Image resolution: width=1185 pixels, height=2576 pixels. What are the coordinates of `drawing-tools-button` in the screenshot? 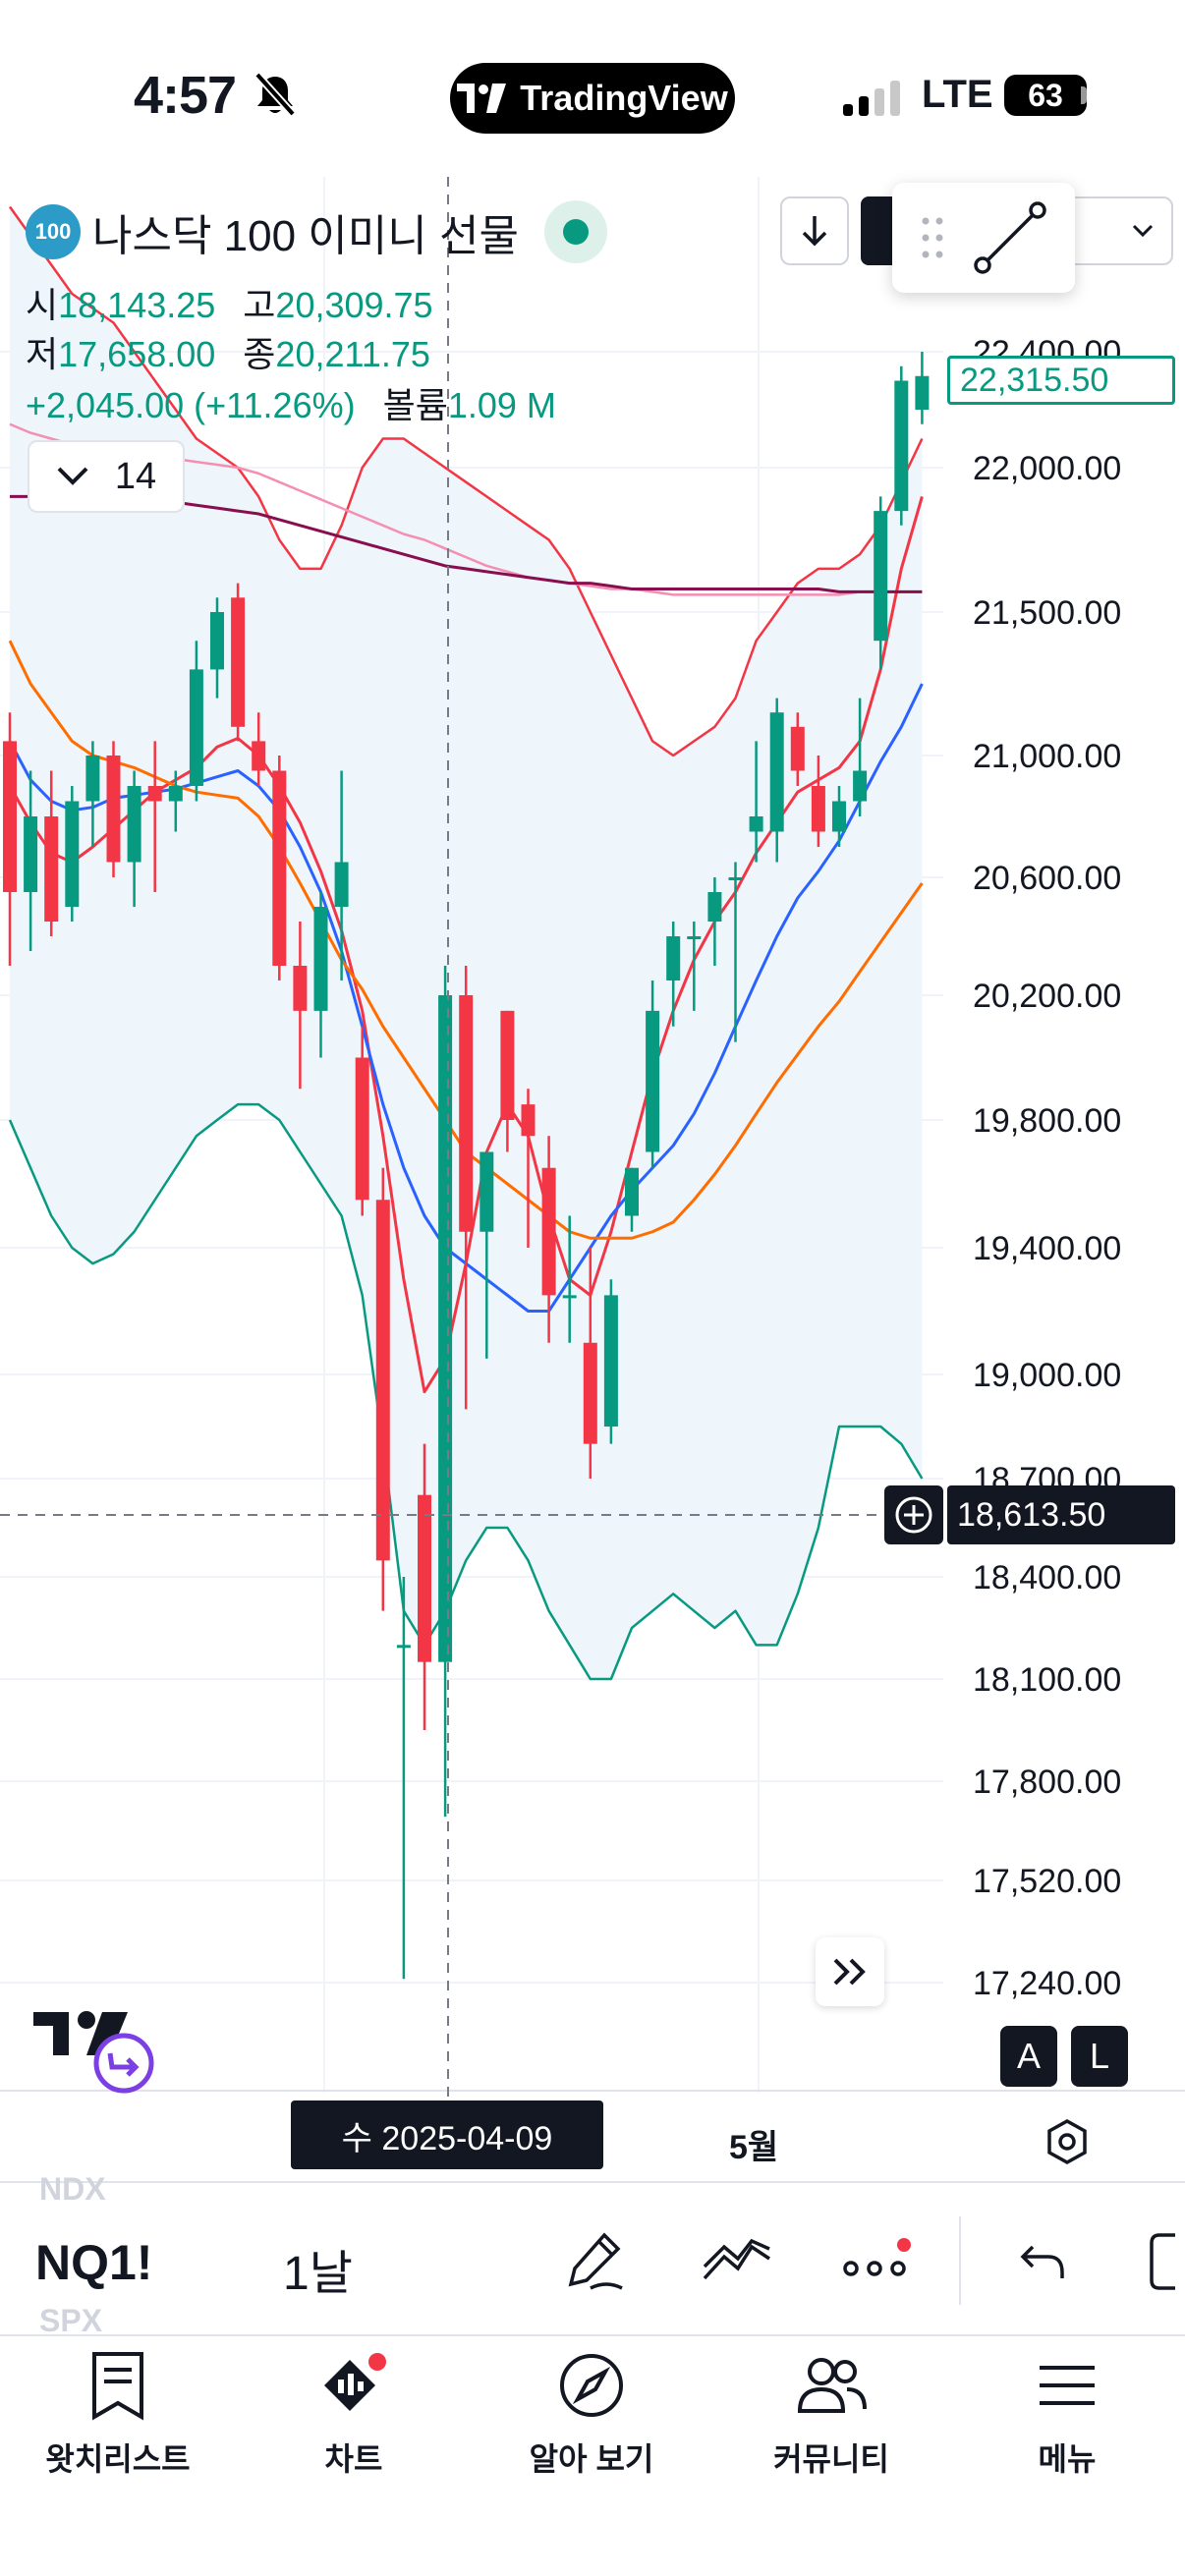 It's located at (596, 2261).